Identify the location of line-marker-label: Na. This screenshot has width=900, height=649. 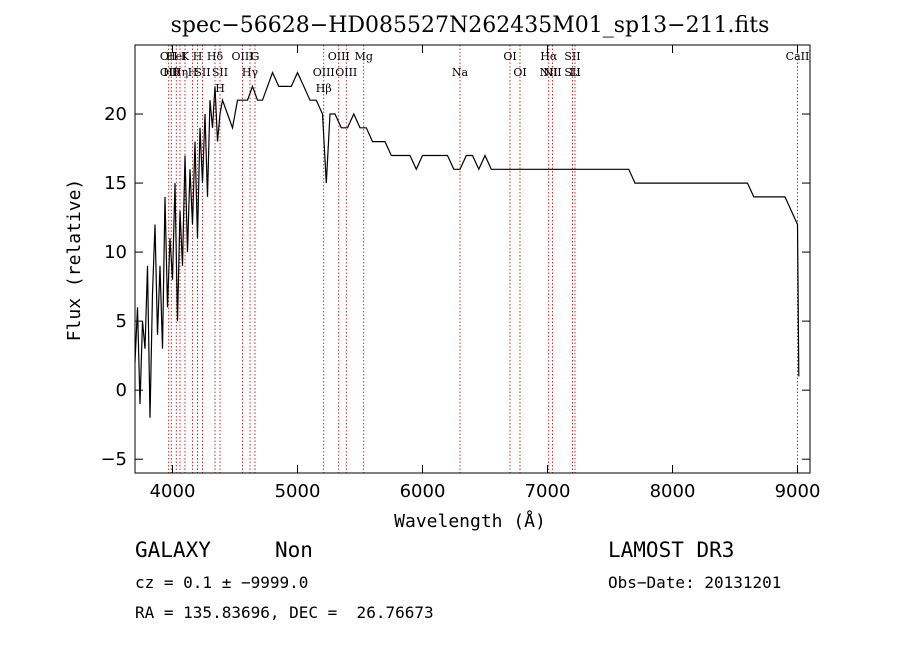
(460, 72).